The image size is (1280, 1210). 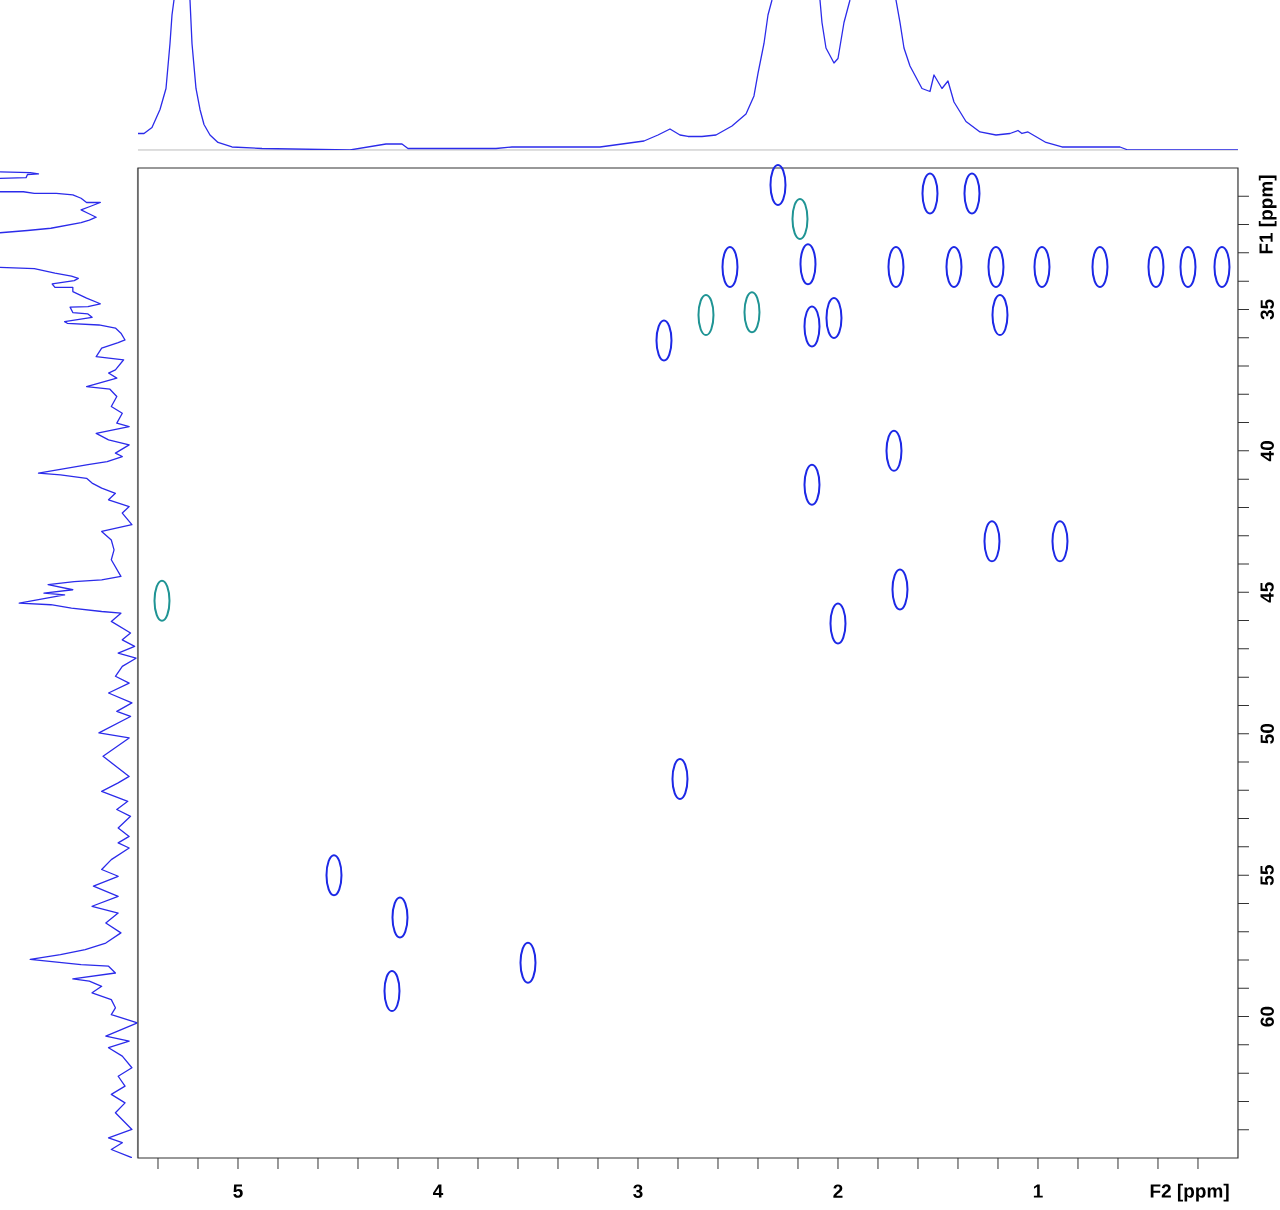 I want to click on y-tick-label: 40, so click(x=1267, y=451).